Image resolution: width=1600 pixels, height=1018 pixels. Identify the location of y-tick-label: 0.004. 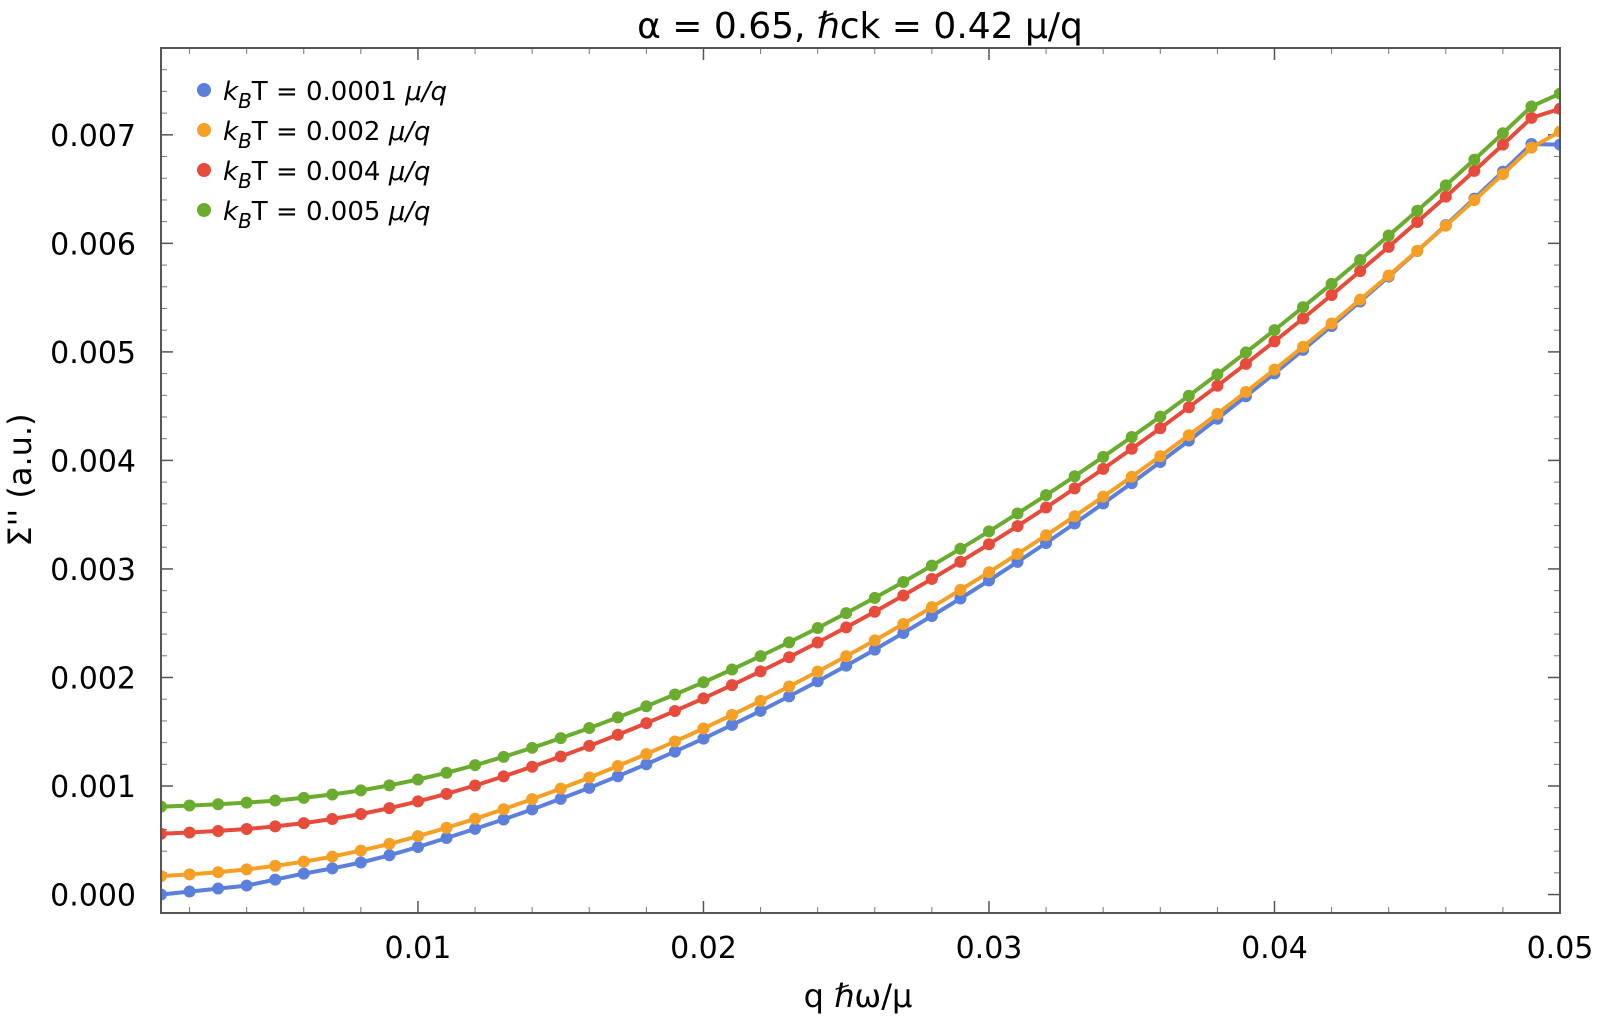
(93, 461).